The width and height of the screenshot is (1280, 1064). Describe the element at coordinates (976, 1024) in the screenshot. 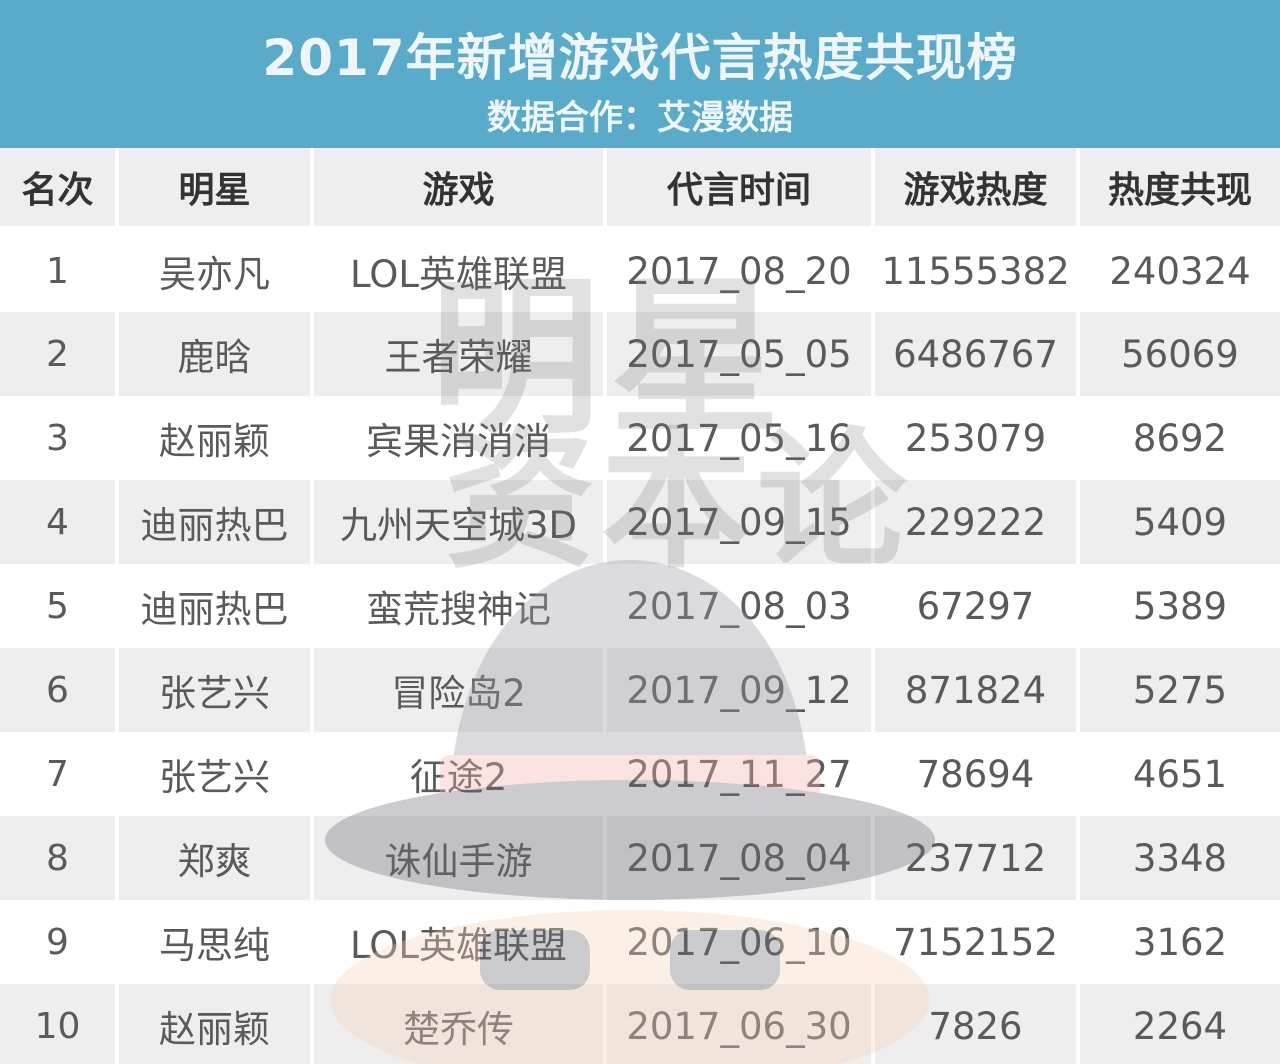

I see `cell-game-heat: 7826` at that location.